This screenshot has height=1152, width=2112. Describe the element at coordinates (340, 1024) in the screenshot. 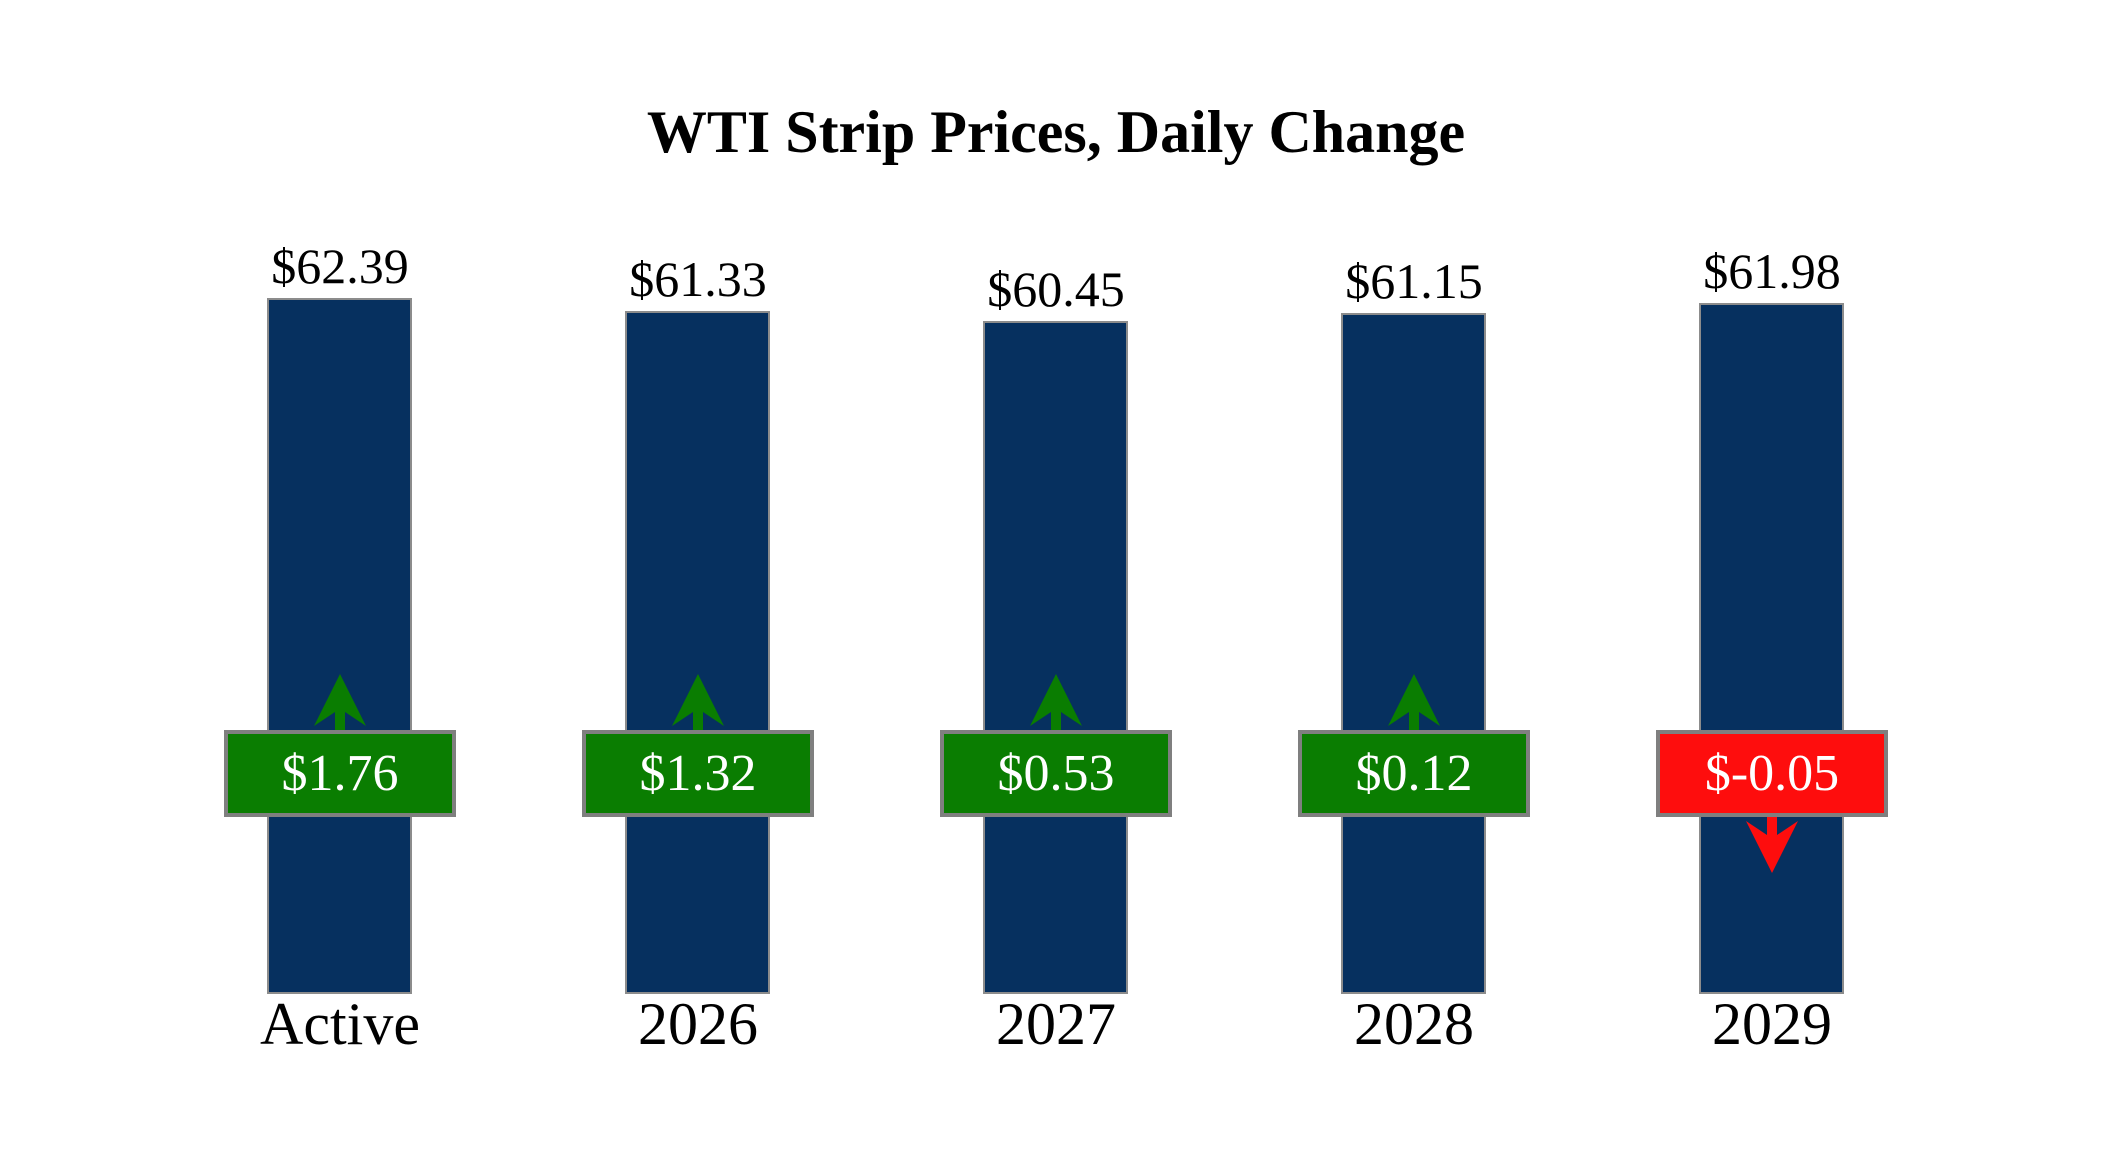

I see `category-label: Active` at that location.